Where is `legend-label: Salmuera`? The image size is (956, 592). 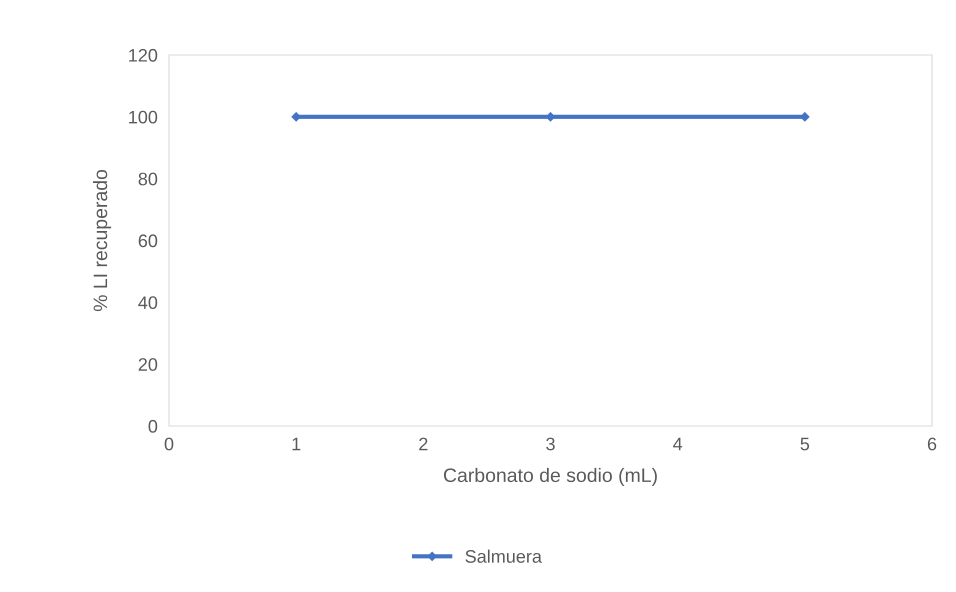 legend-label: Salmuera is located at coordinates (503, 556).